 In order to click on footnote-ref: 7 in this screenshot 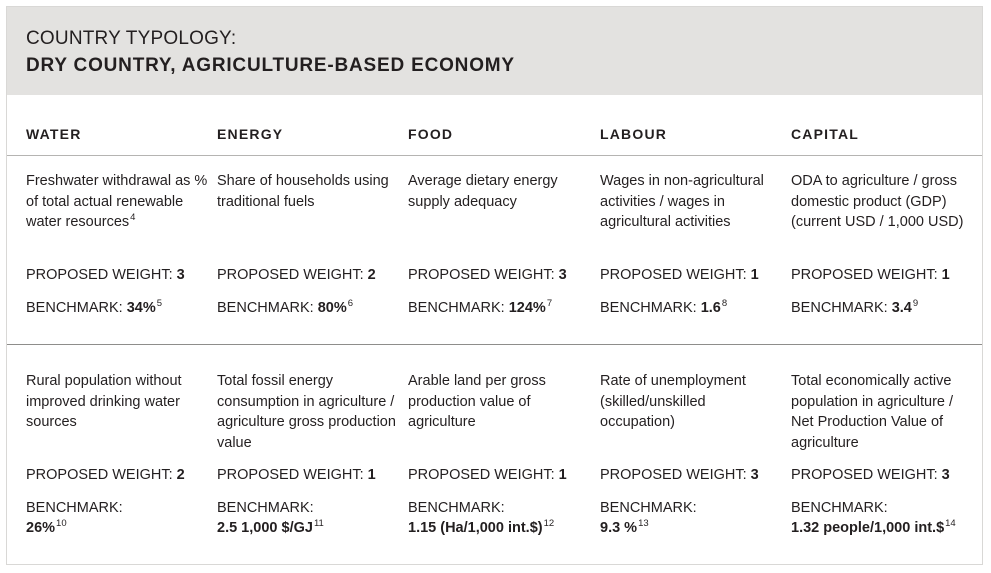, I will do `click(549, 303)`.